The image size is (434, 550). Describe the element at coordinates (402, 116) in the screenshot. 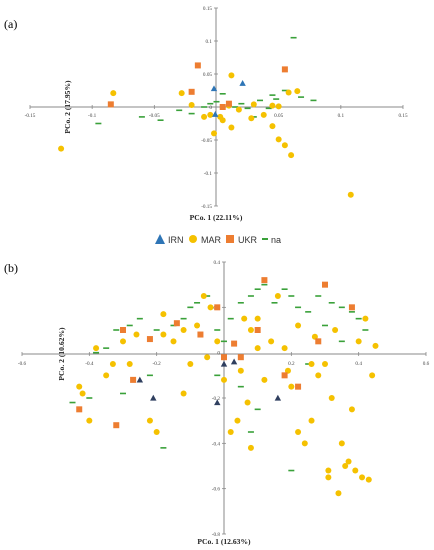

I see `x-tick-label-a-6: 0.15` at that location.